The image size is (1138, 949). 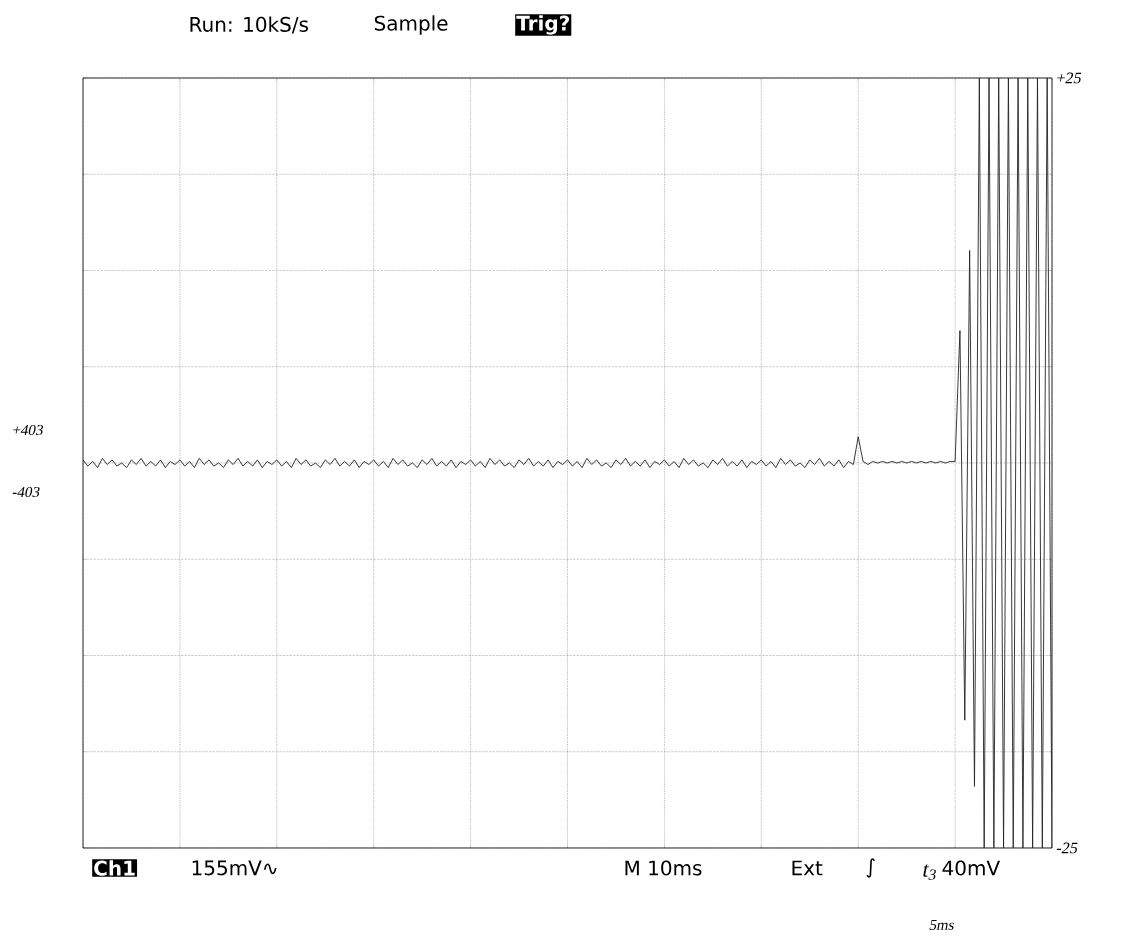 What do you see at coordinates (941, 925) in the screenshot?
I see `text: 5ms` at bounding box center [941, 925].